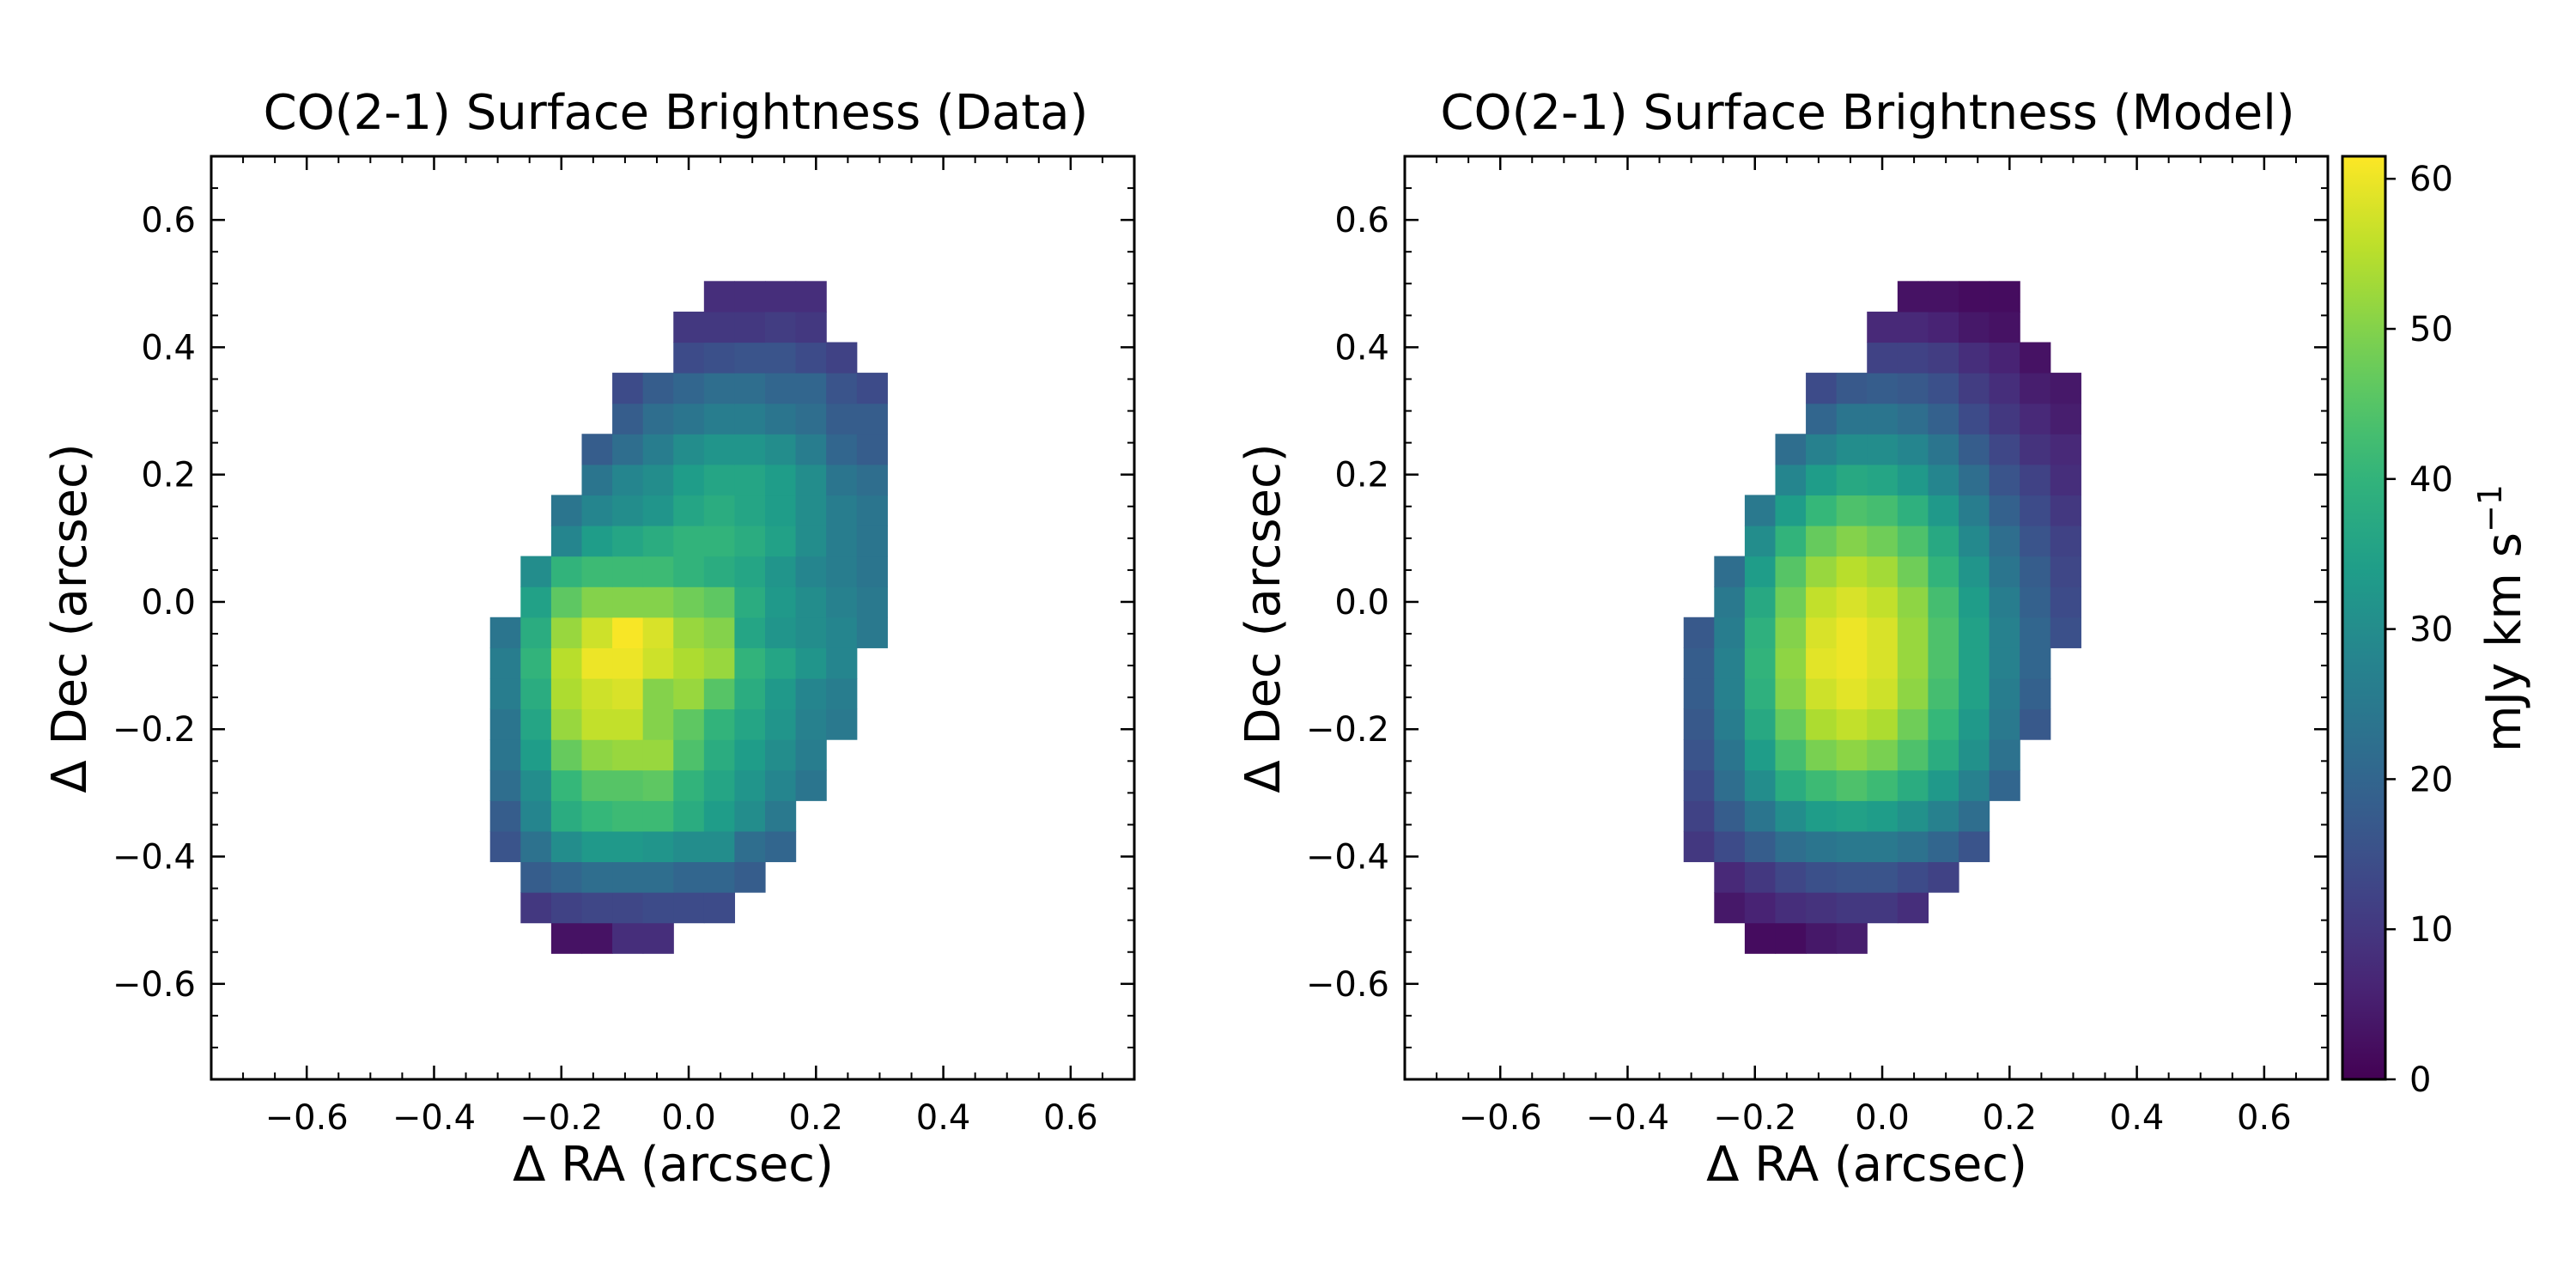 This screenshot has width=2576, height=1288. Describe the element at coordinates (1867, 113) in the screenshot. I see `panel-title: CO(2-1) Surface Brightness (Model)` at that location.